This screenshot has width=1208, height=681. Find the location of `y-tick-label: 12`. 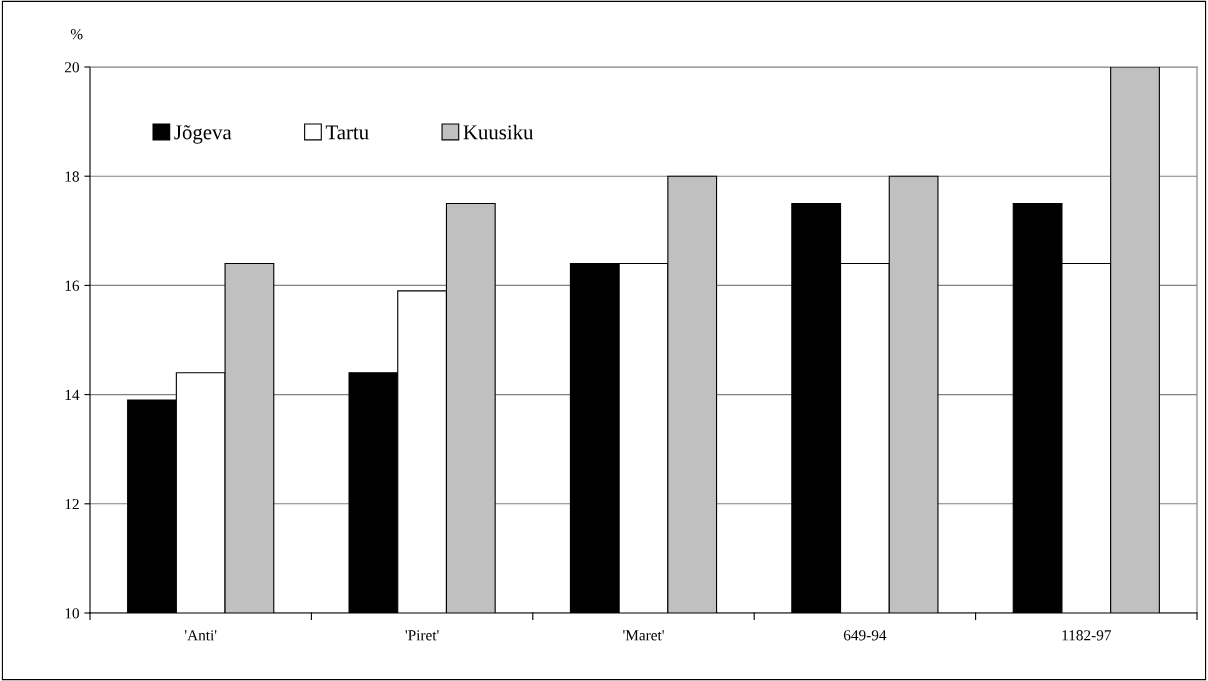

y-tick-label: 12 is located at coordinates (72, 504).